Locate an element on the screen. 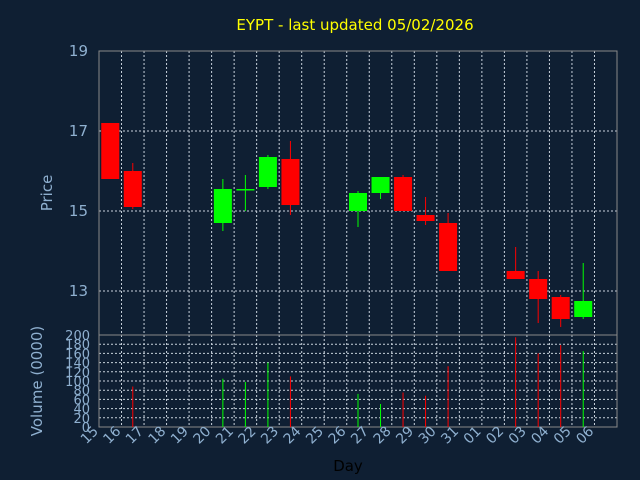 The height and width of the screenshot is (480, 640). volume-tick-label: 40 is located at coordinates (81, 410).